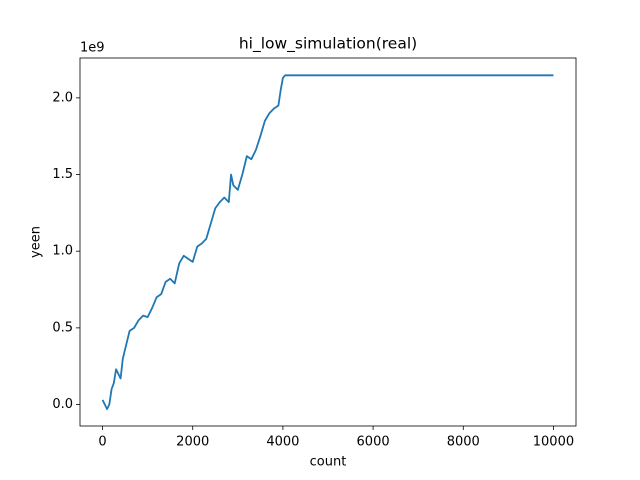 The width and height of the screenshot is (640, 480). Describe the element at coordinates (62, 327) in the screenshot. I see `y-tick-label: 0.5` at that location.